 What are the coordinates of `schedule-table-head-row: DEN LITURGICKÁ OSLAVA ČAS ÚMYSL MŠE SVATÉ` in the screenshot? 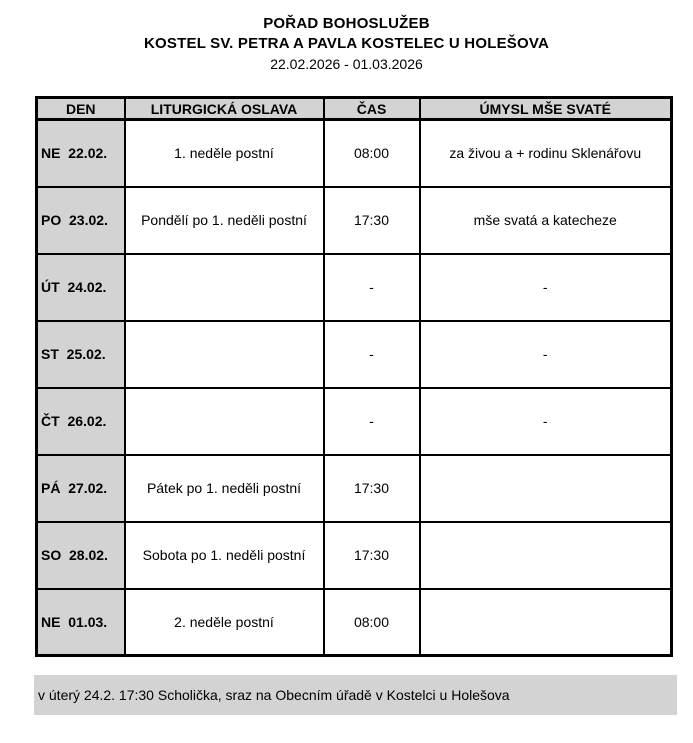 It's located at (354, 108).